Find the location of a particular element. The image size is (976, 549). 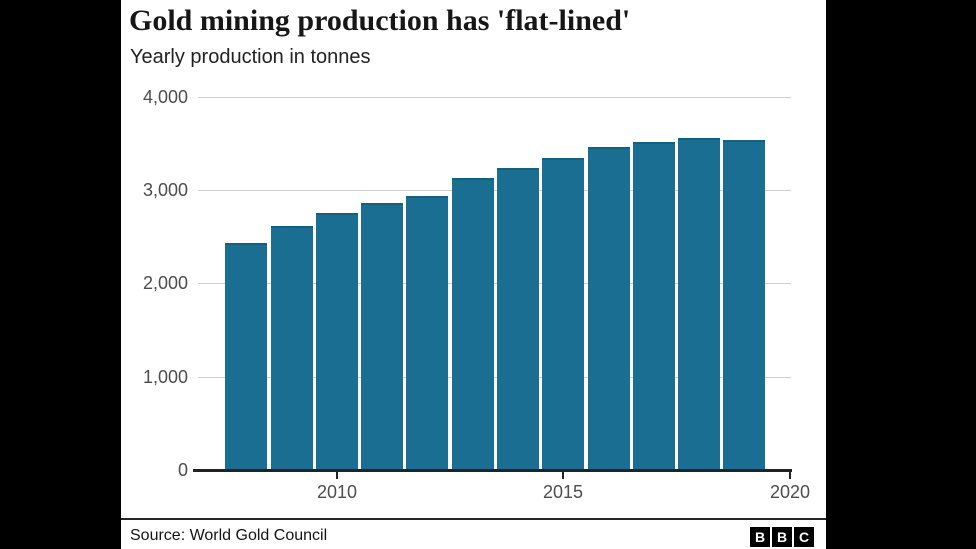

bar-2009 is located at coordinates (291, 348).